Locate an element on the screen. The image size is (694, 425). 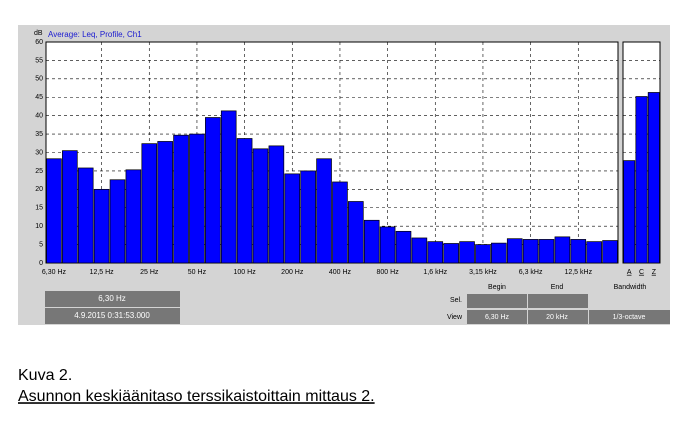
y-tick-label: 10 is located at coordinates (39, 226).